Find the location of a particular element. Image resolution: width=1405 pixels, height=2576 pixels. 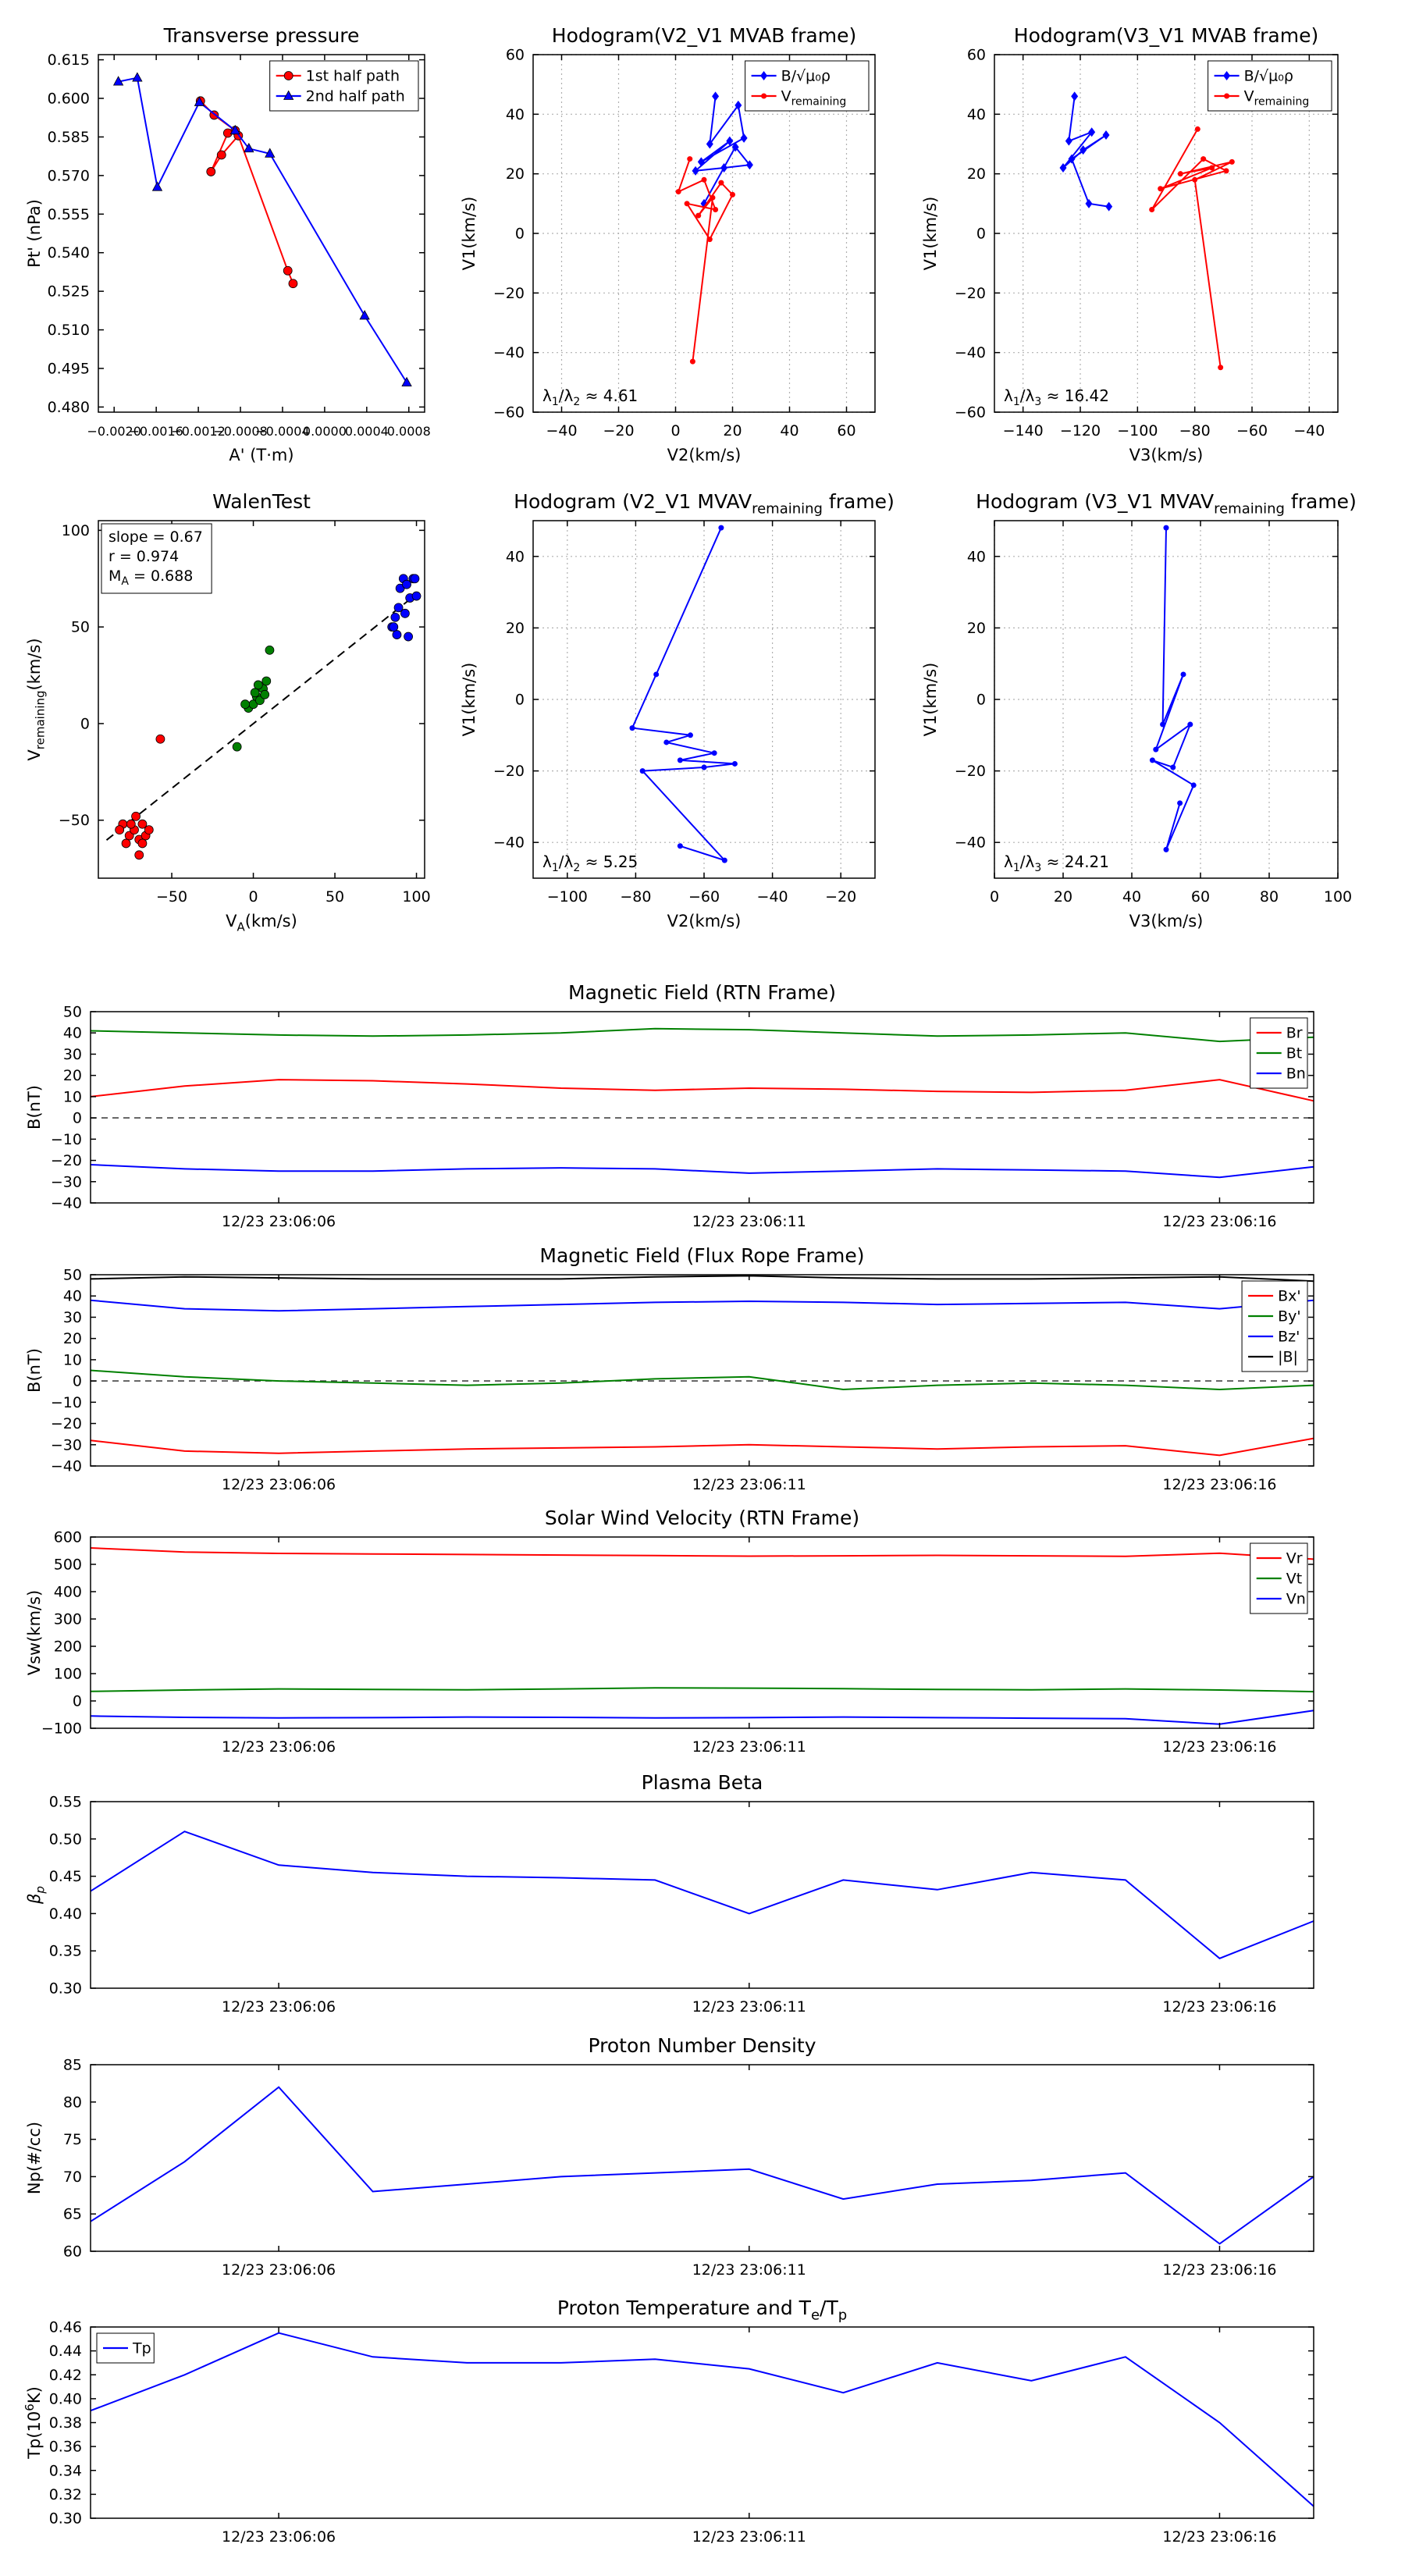

chart-title: Magnetic Field (RTN Frame) is located at coordinates (702, 992).